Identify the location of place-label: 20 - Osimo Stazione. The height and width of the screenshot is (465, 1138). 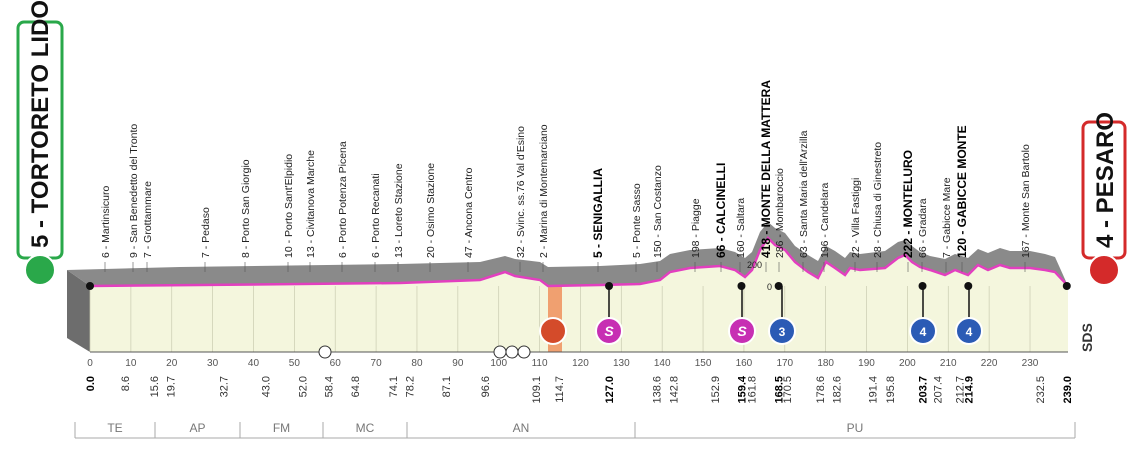
(431, 210).